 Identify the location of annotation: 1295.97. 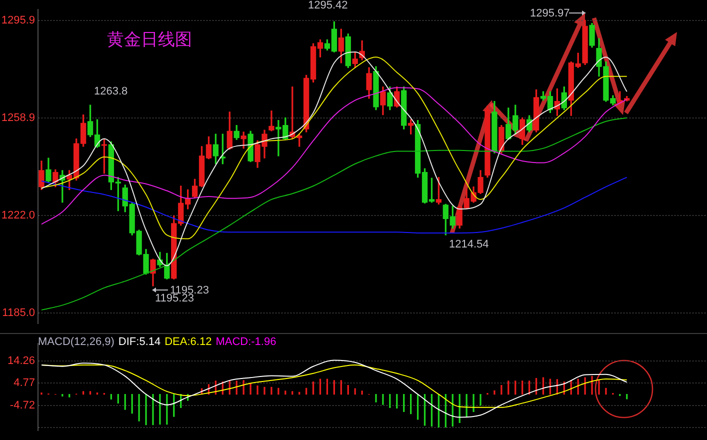
(550, 14).